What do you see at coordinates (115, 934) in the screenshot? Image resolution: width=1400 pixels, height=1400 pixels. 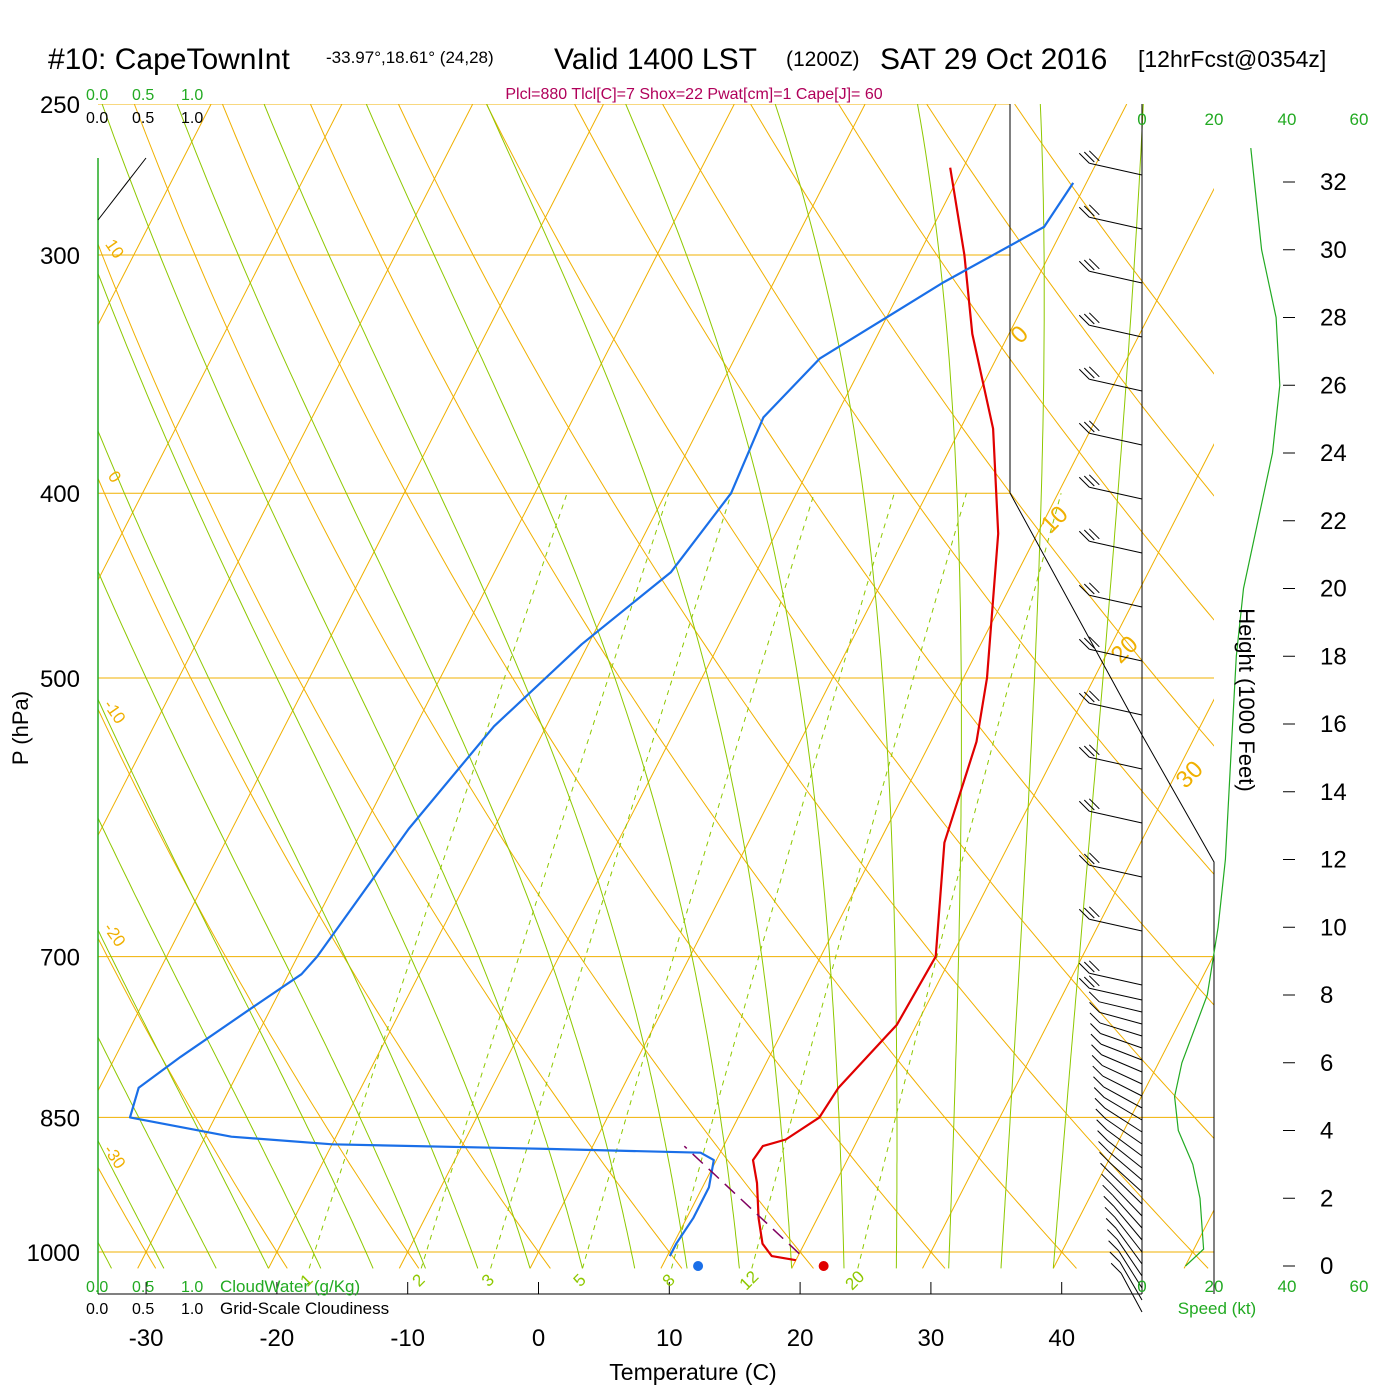 I see `dry-adiabat-label: -20` at bounding box center [115, 934].